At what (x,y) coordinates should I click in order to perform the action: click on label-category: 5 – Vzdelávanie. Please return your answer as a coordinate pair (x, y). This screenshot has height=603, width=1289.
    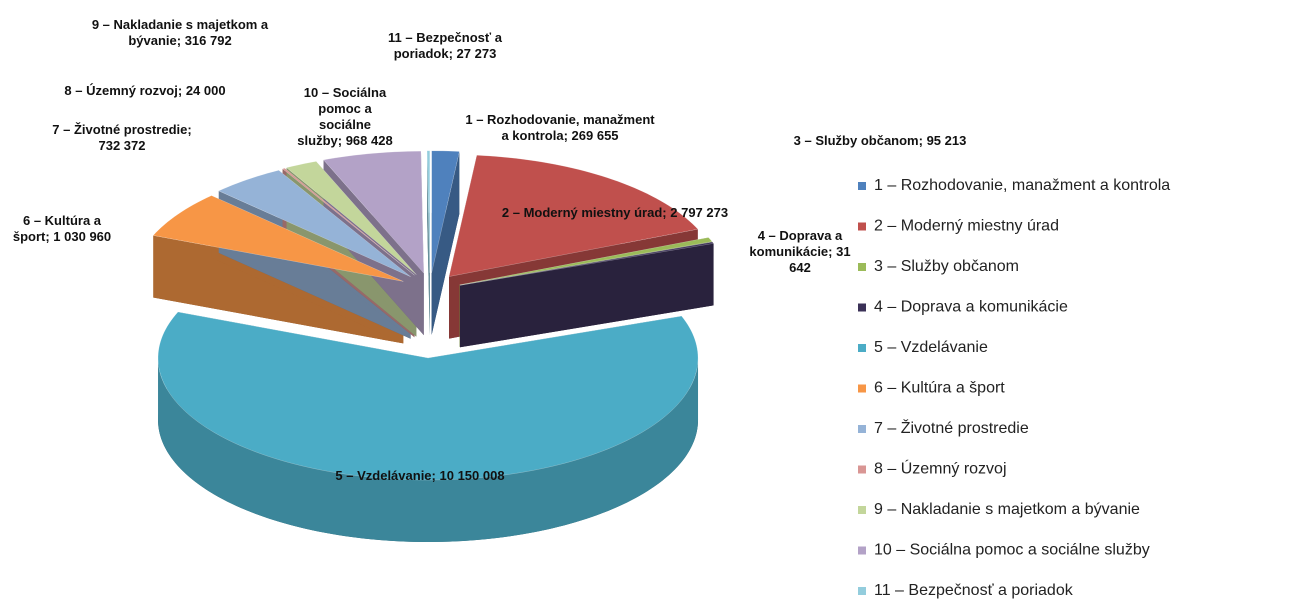
    Looking at the image, I should click on (383, 475).